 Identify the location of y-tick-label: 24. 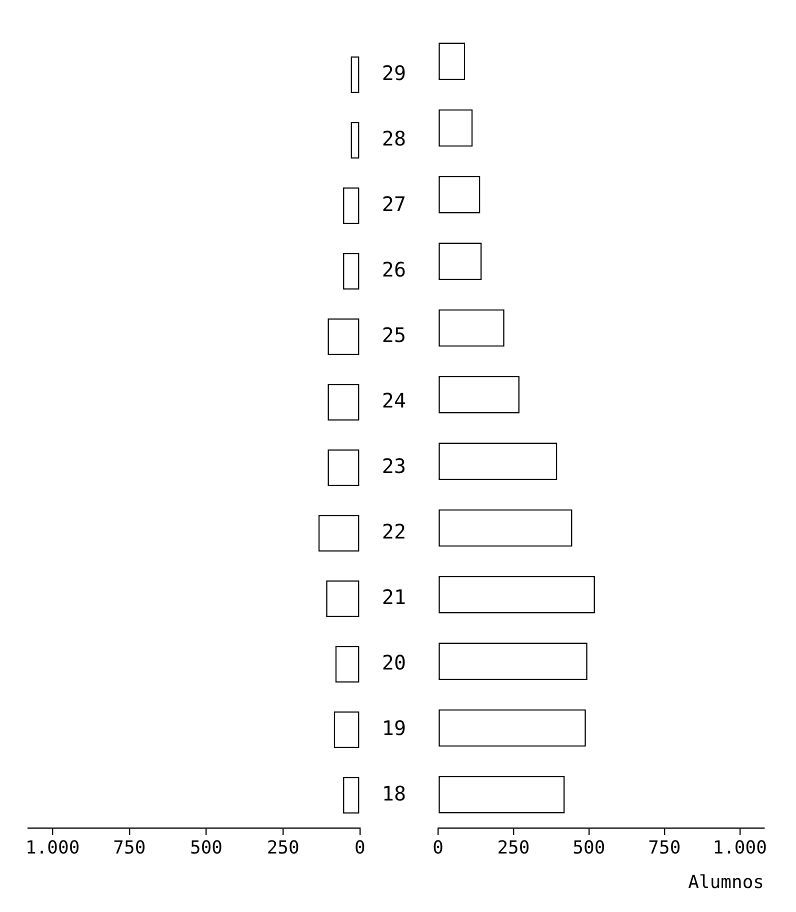
(394, 400).